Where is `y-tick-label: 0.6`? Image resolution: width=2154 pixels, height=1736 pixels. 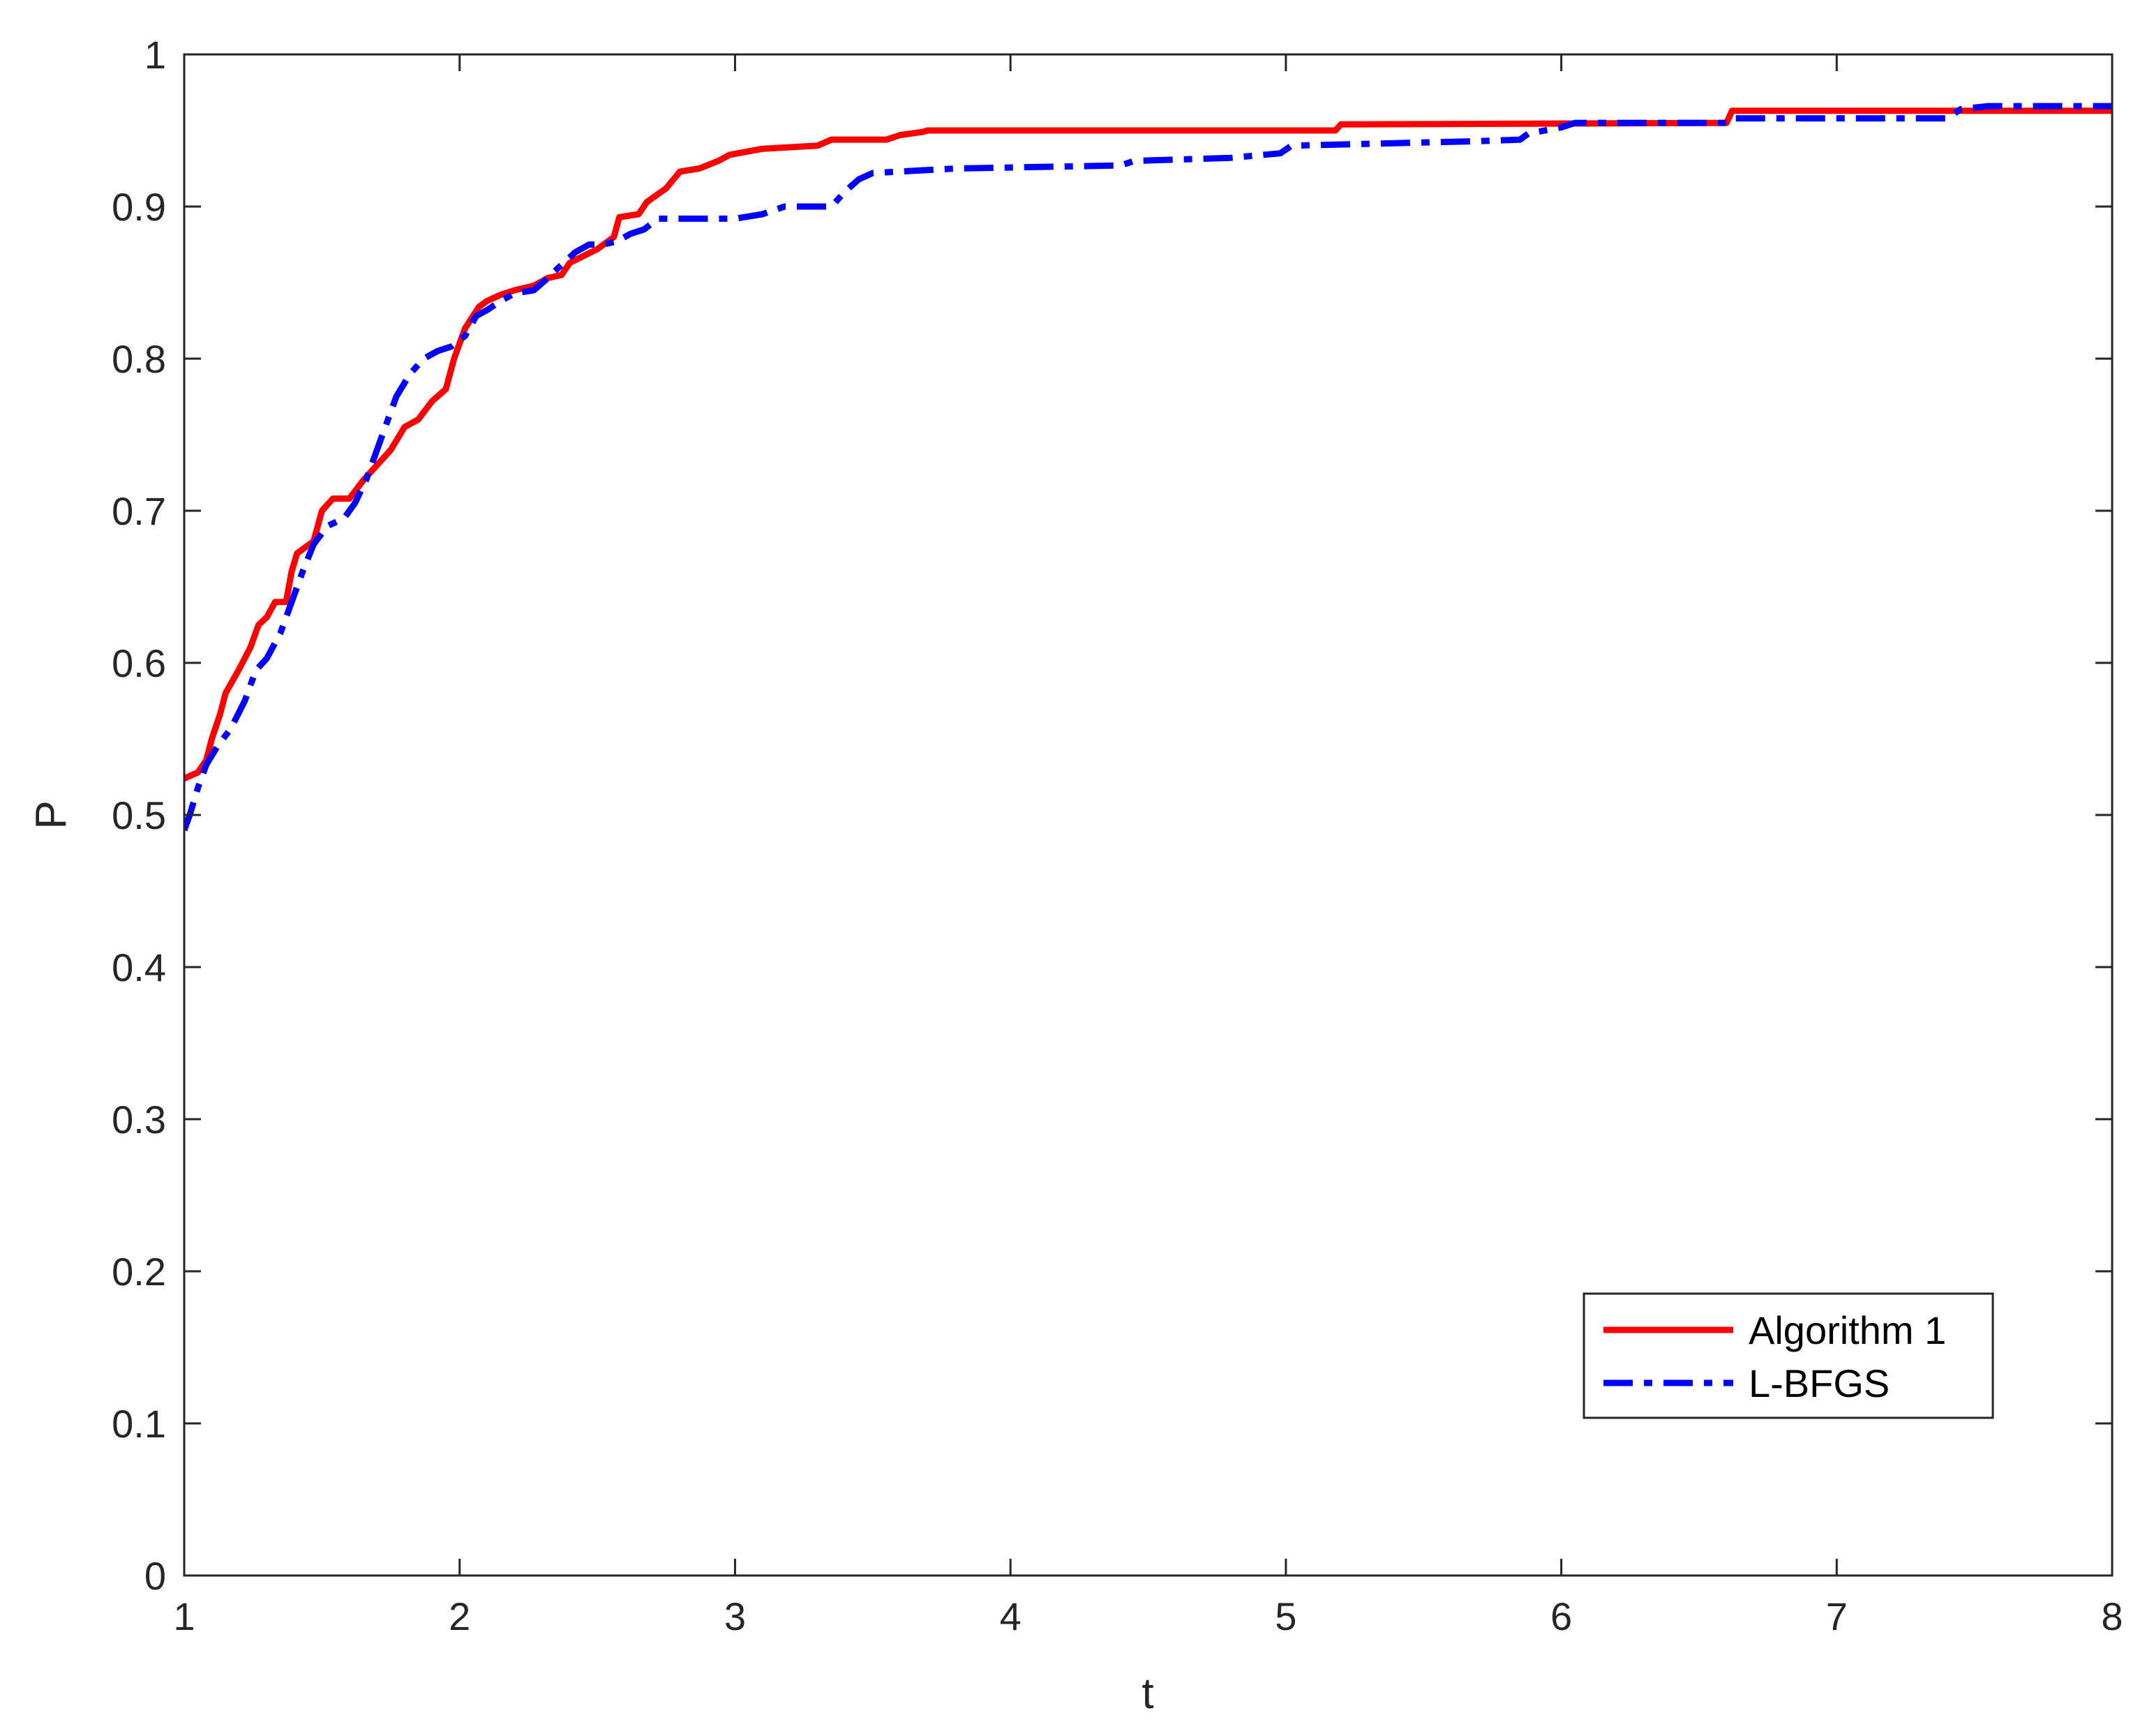 y-tick-label: 0.6 is located at coordinates (139, 663).